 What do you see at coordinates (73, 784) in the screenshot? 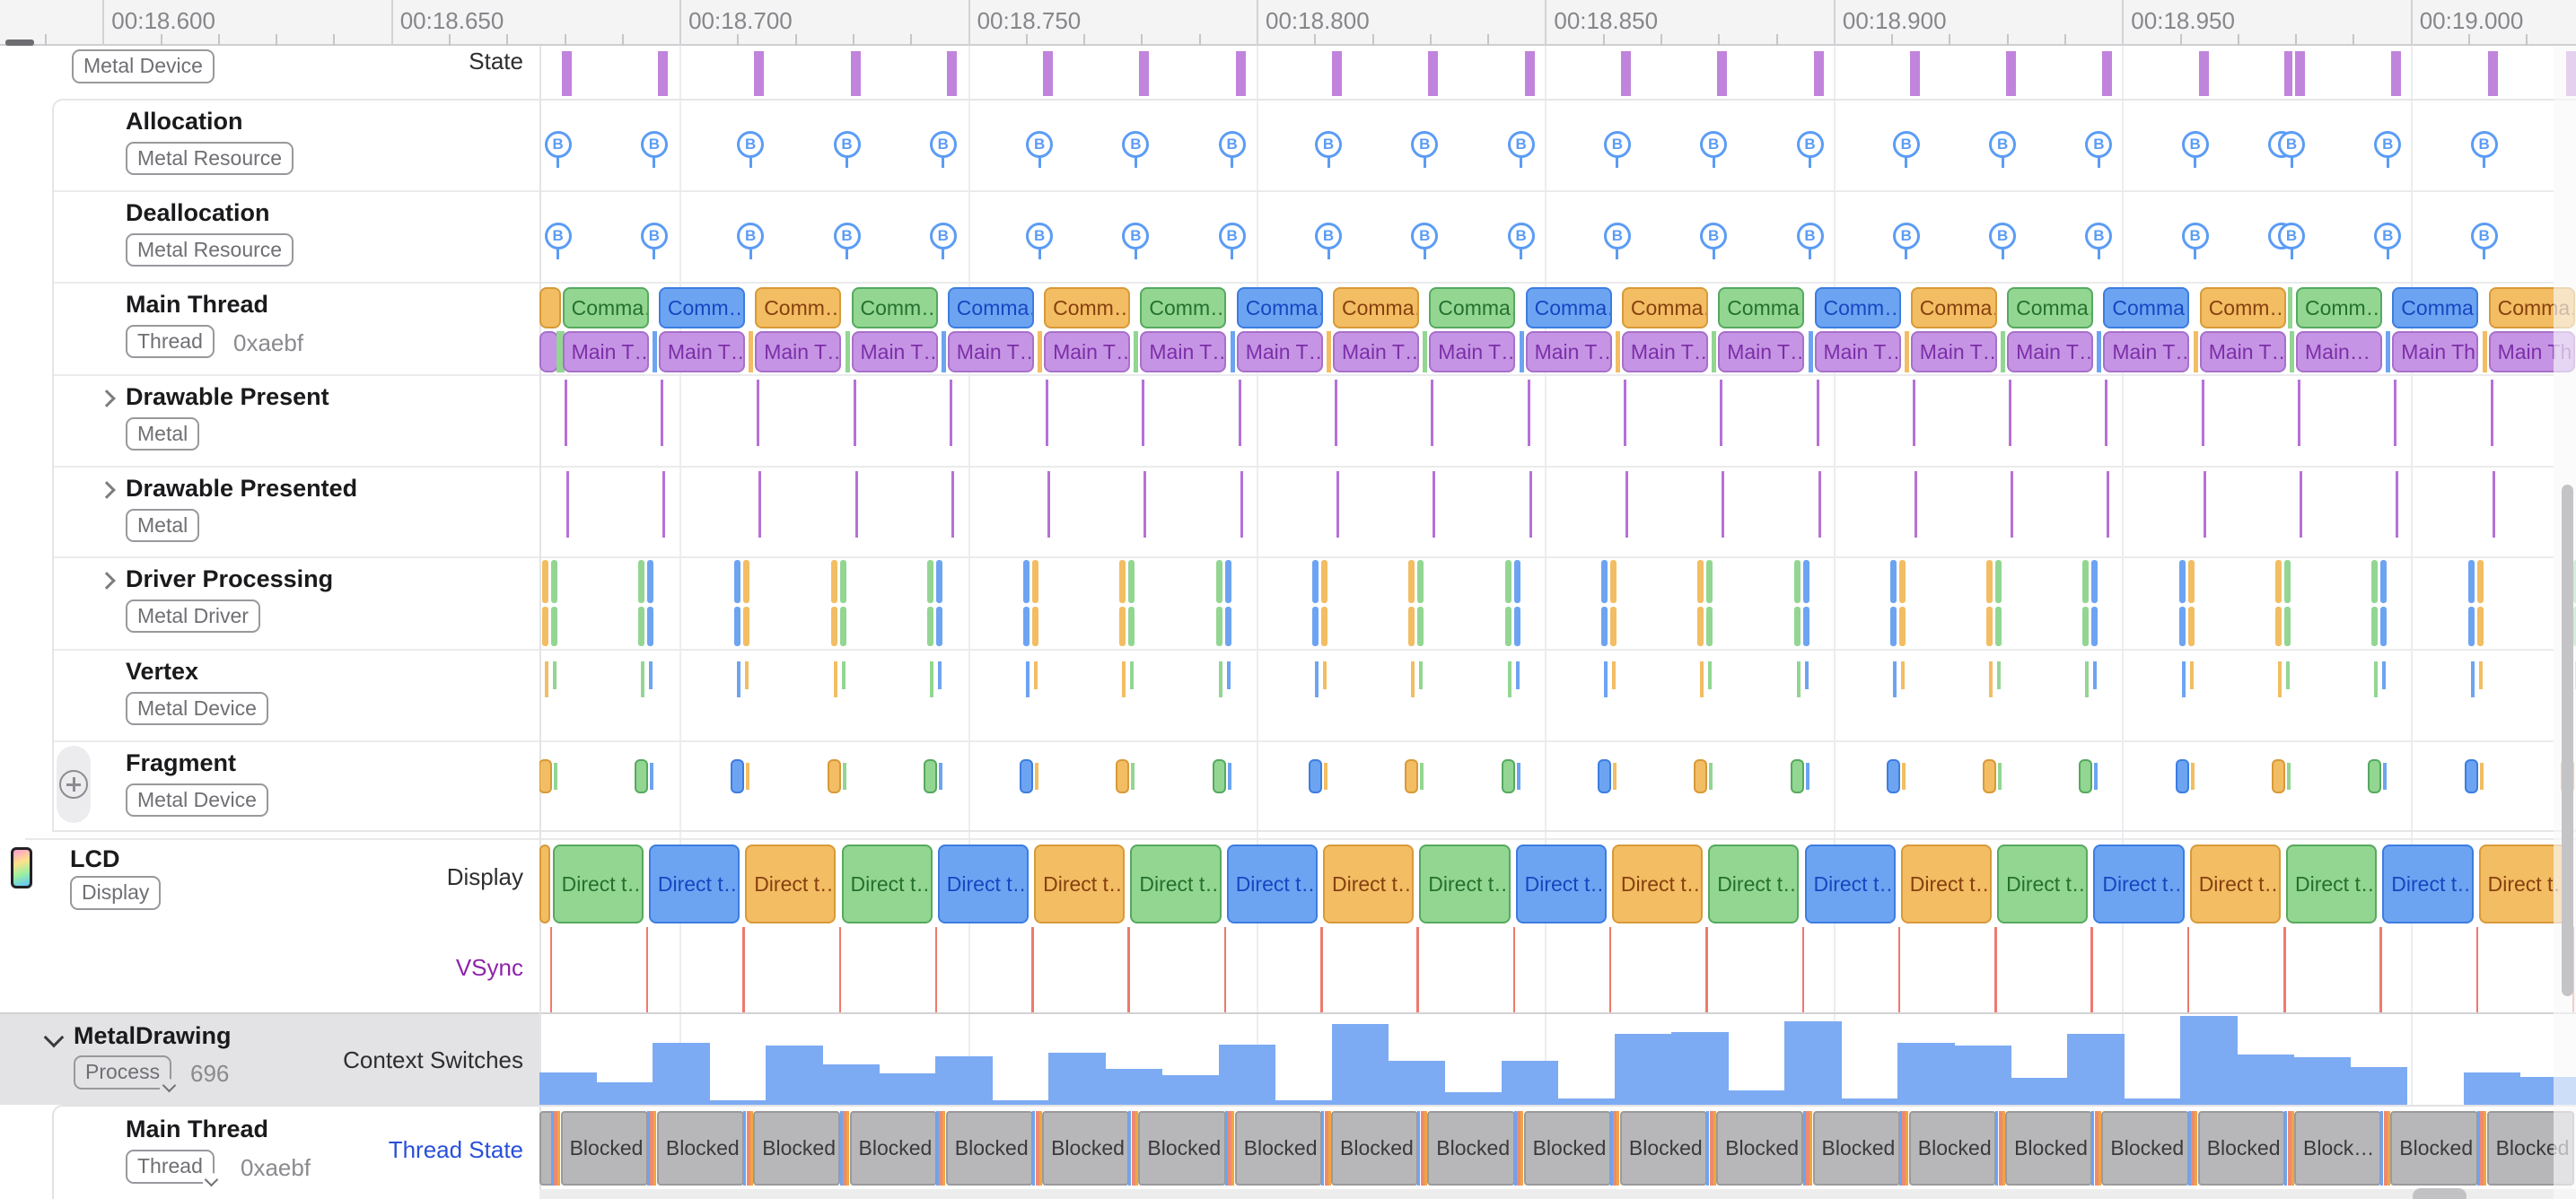
I see `add-button-icon` at bounding box center [73, 784].